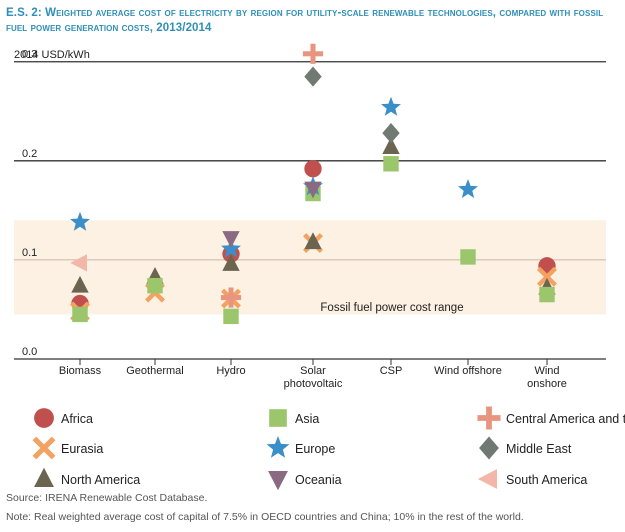  What do you see at coordinates (313, 371) in the screenshot?
I see `x-tick-label: Solar` at bounding box center [313, 371].